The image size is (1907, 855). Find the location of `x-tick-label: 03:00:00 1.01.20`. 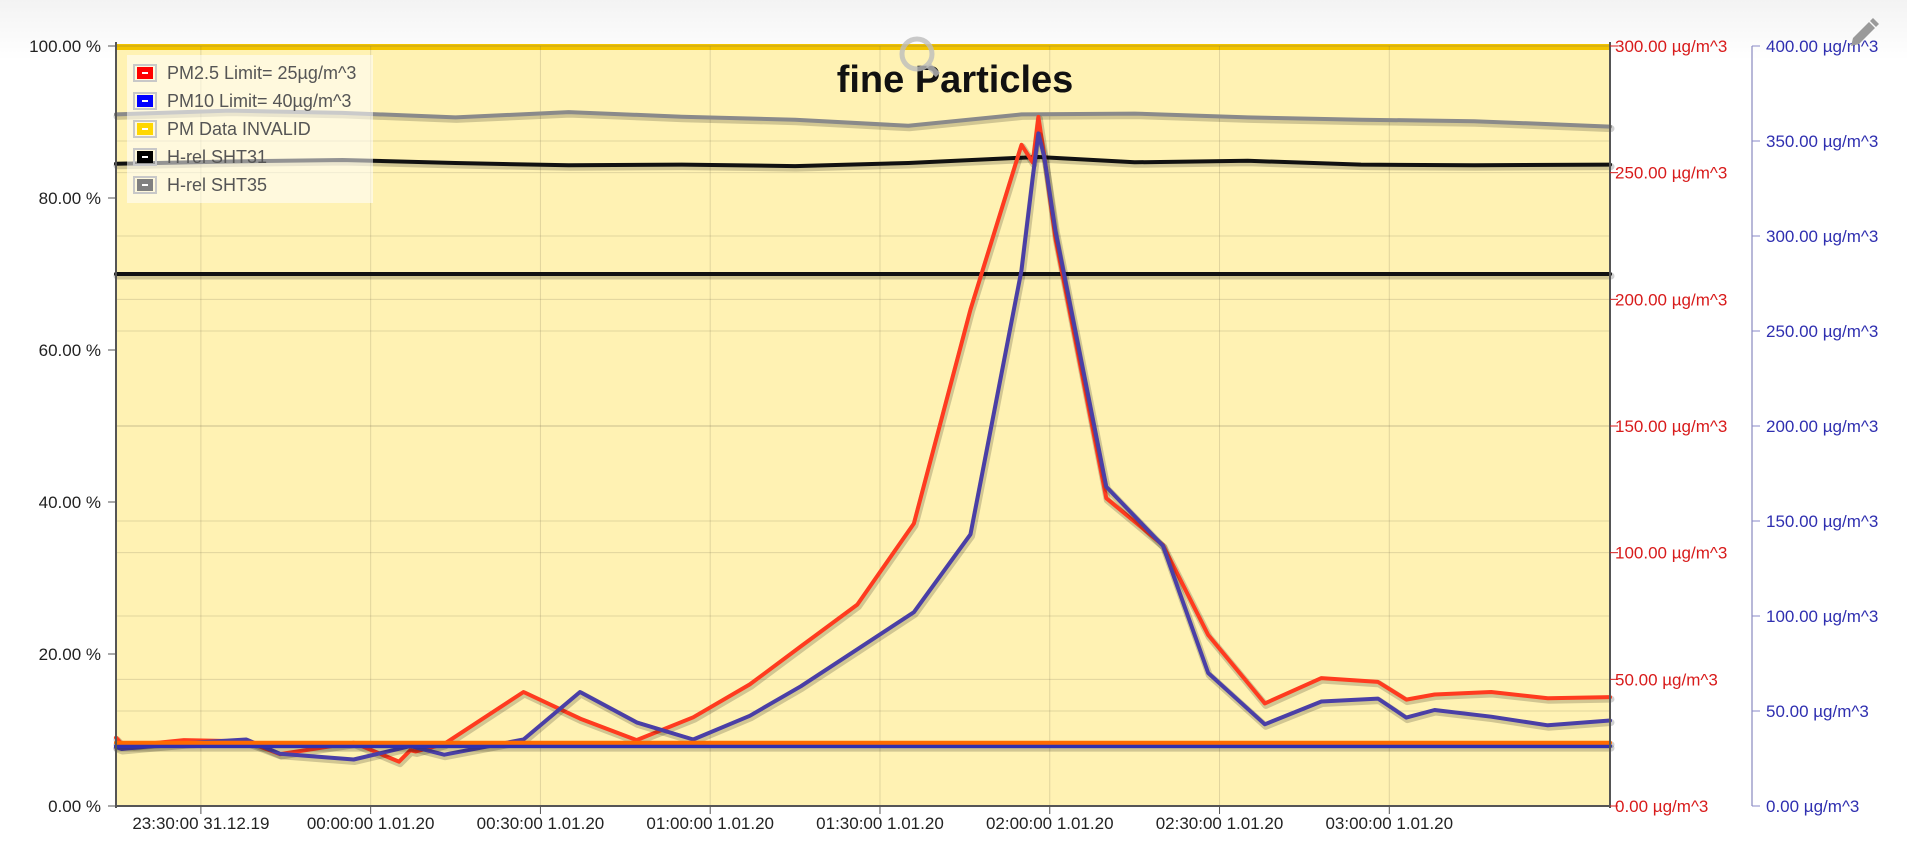

x-tick-label: 03:00:00 1.01.20 is located at coordinates (1389, 823).